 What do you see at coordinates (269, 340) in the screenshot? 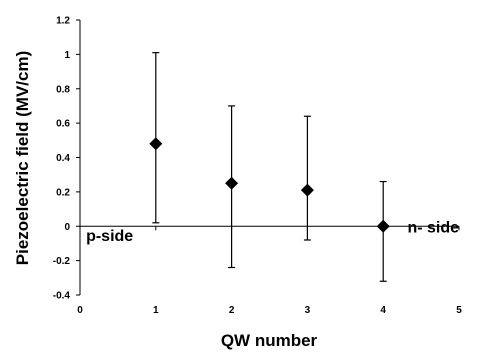
I see `x-axis-title: QW number` at bounding box center [269, 340].